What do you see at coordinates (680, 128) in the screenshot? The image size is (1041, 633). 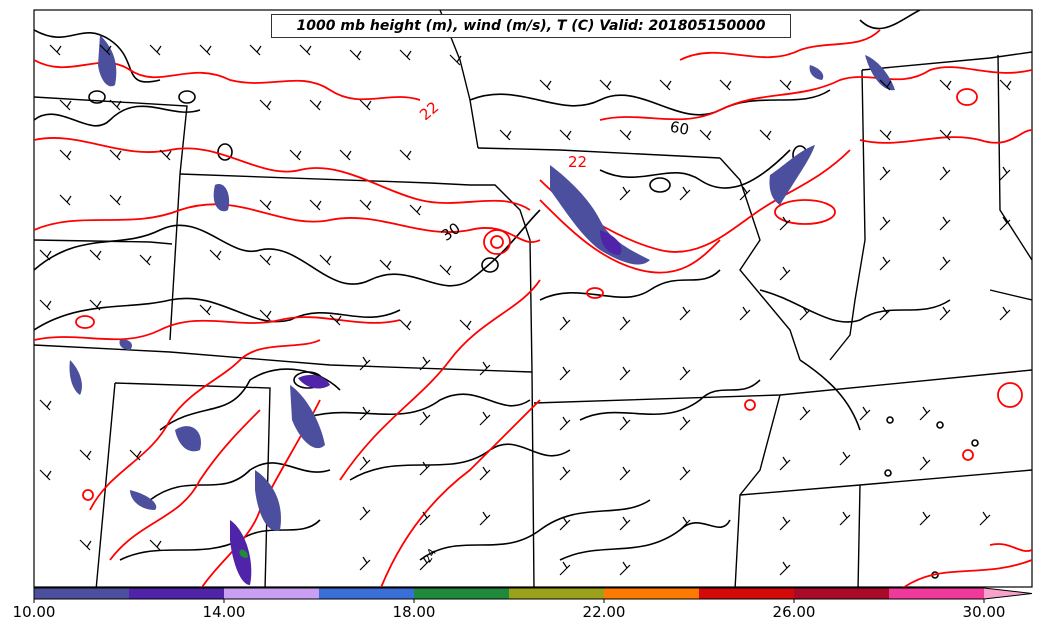 I see `height-label-60: 60` at bounding box center [680, 128].